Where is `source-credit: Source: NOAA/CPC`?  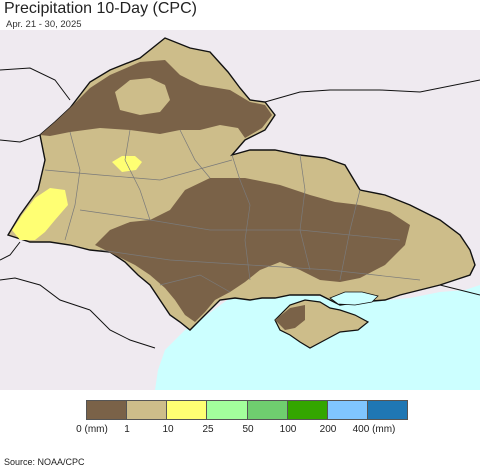
source-credit: Source: NOAA/CPC is located at coordinates (44, 462).